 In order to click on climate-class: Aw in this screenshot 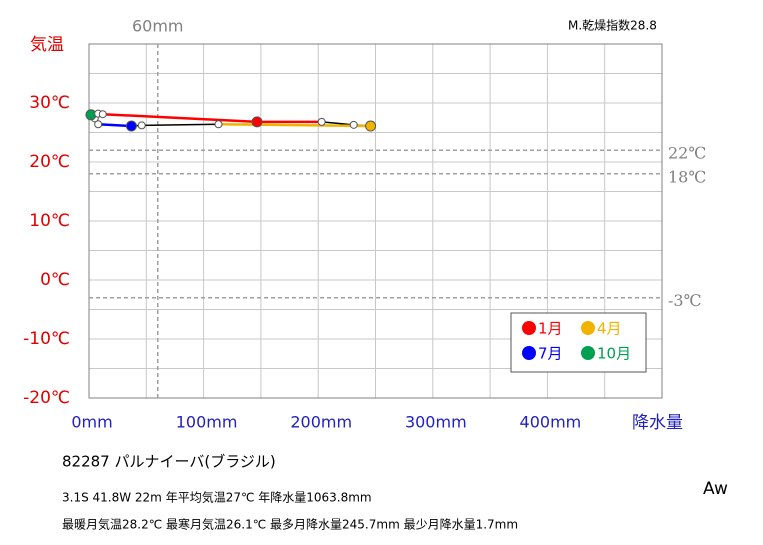, I will do `click(715, 489)`.